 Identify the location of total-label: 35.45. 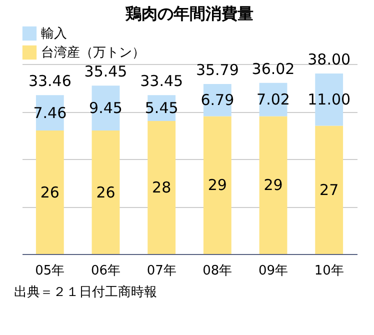
(106, 71).